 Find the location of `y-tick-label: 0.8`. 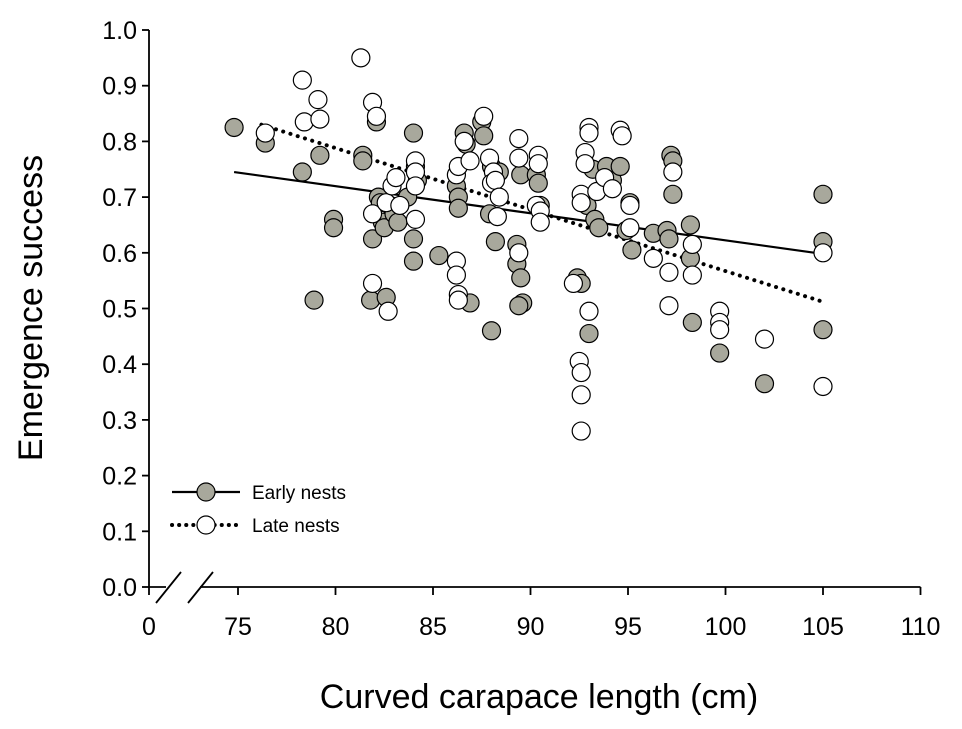

y-tick-label: 0.8 is located at coordinates (119, 142).